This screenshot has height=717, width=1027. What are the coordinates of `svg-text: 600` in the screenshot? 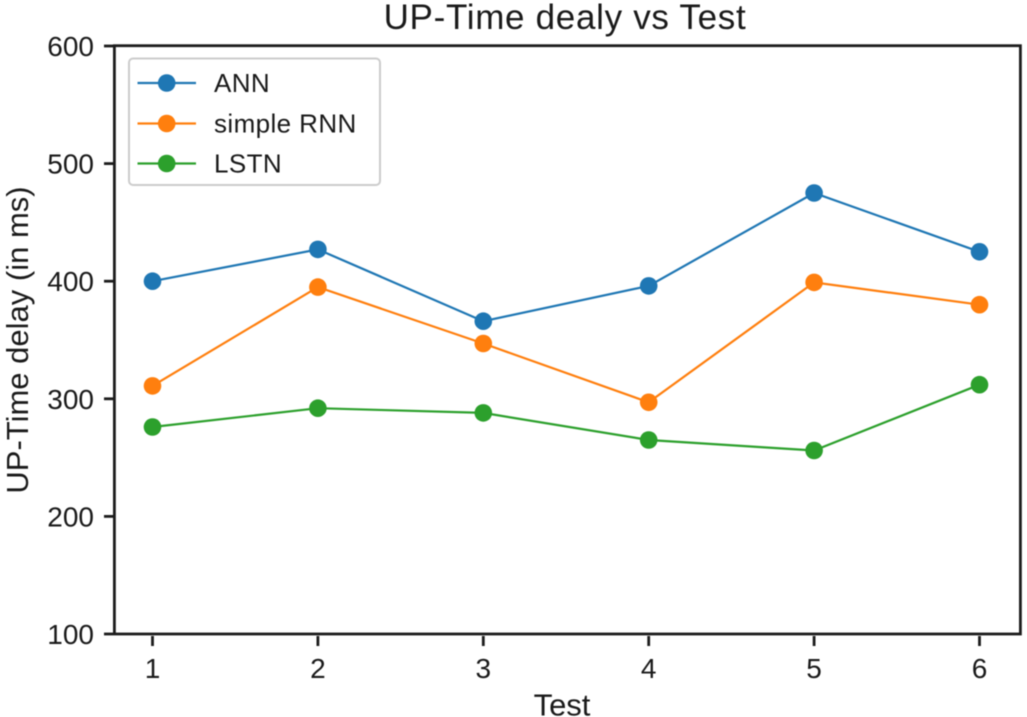 It's located at (70, 46).